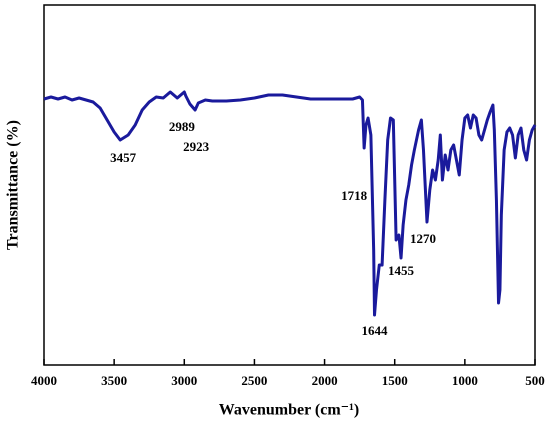 This screenshot has width=550, height=426. What do you see at coordinates (535, 380) in the screenshot?
I see `x-tick-label: 500` at bounding box center [535, 380].